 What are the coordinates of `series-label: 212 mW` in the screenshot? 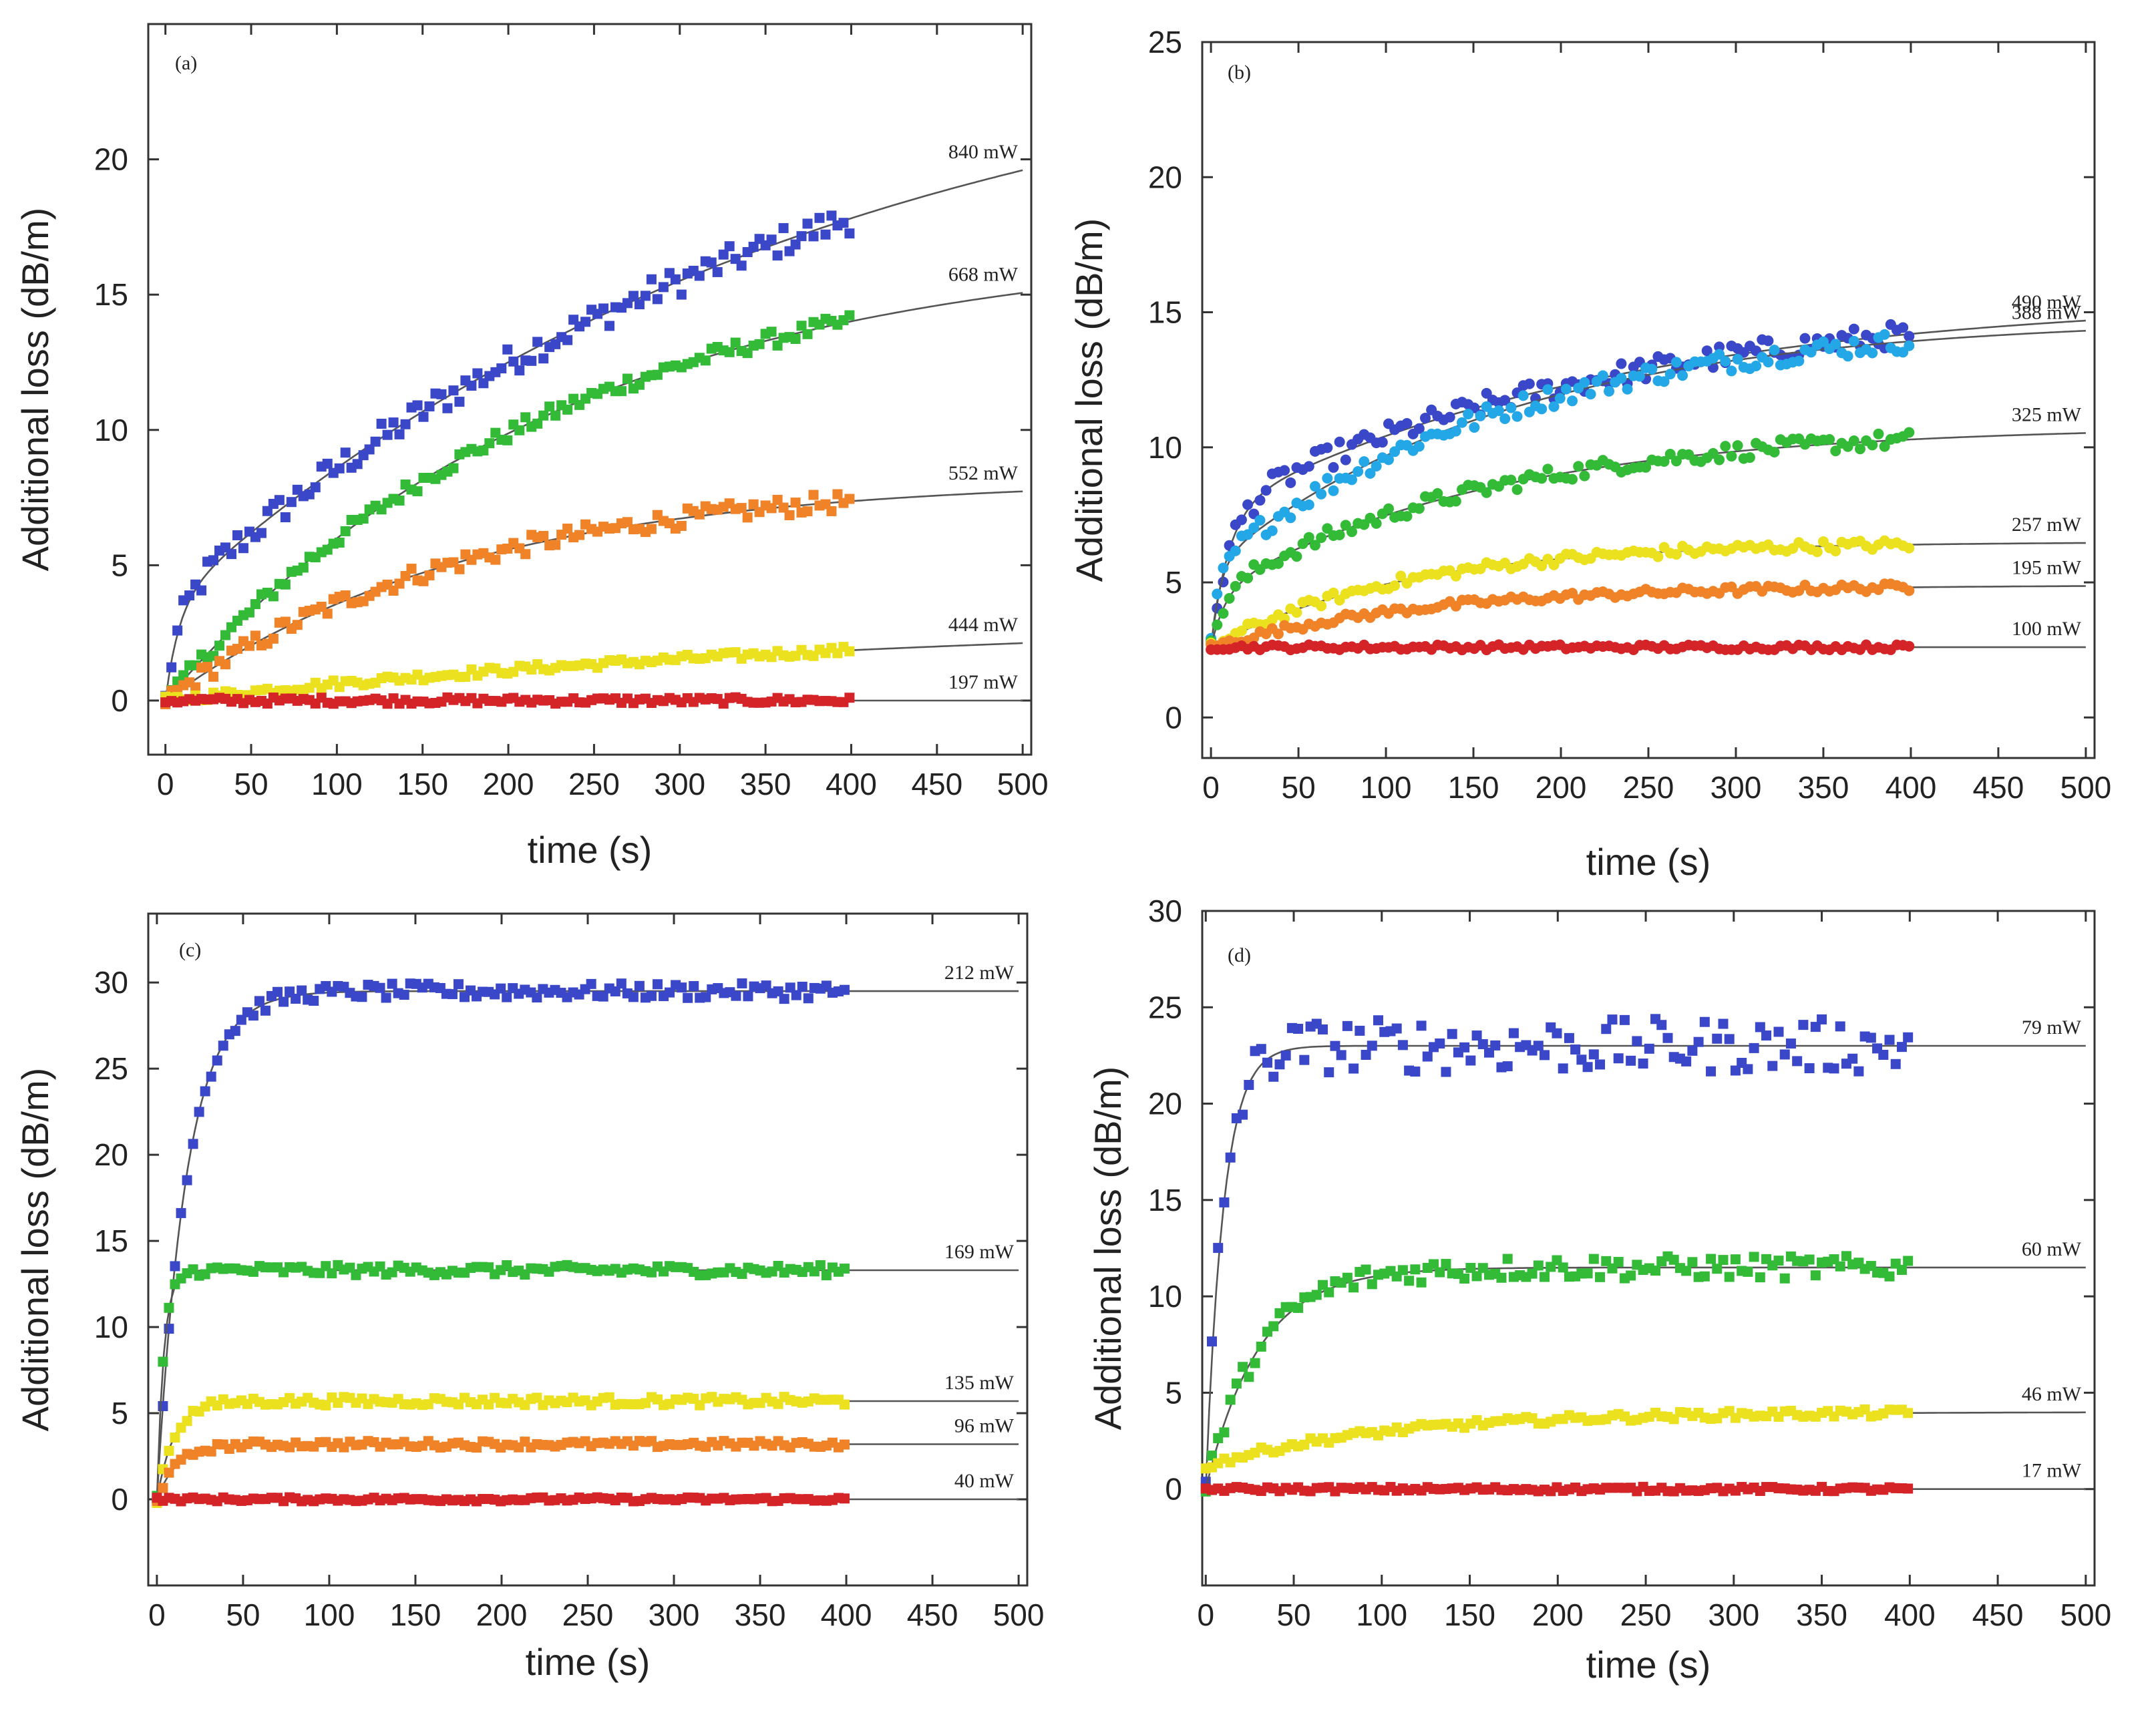 It's located at (979, 973).